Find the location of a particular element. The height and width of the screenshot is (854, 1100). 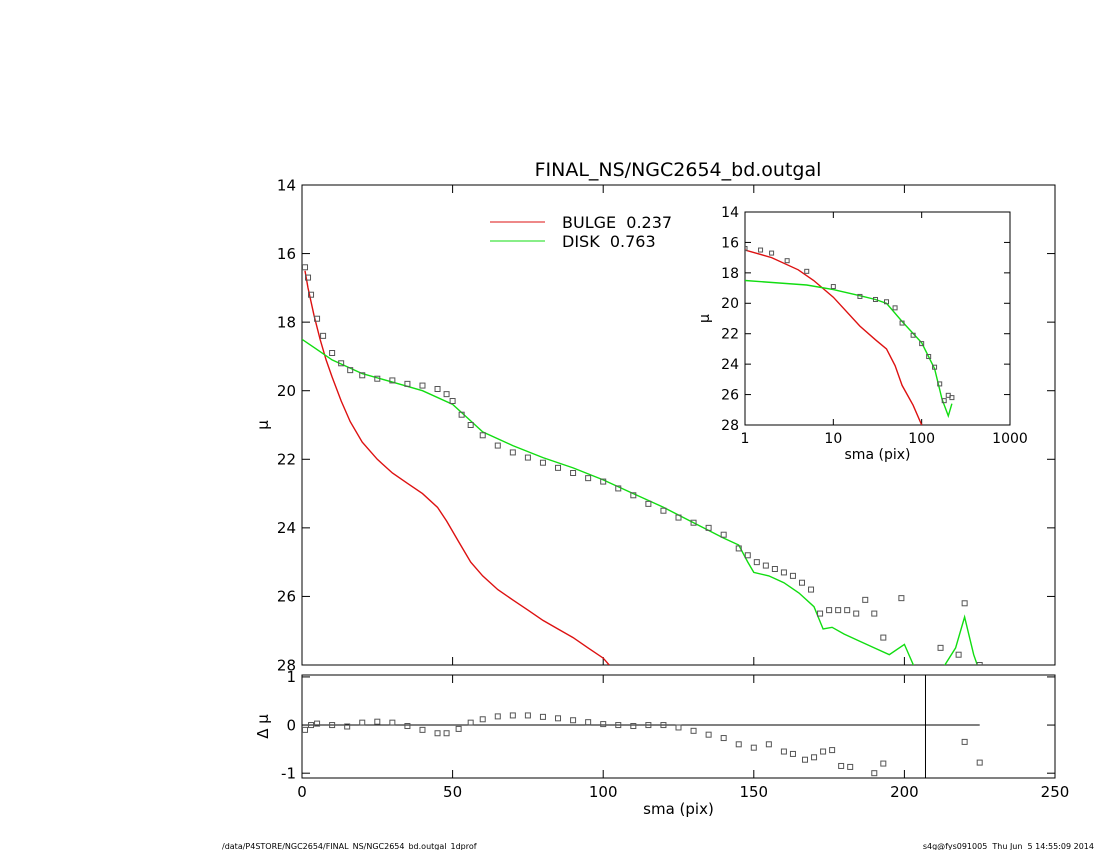

x-tick-label: 150 is located at coordinates (753, 792).